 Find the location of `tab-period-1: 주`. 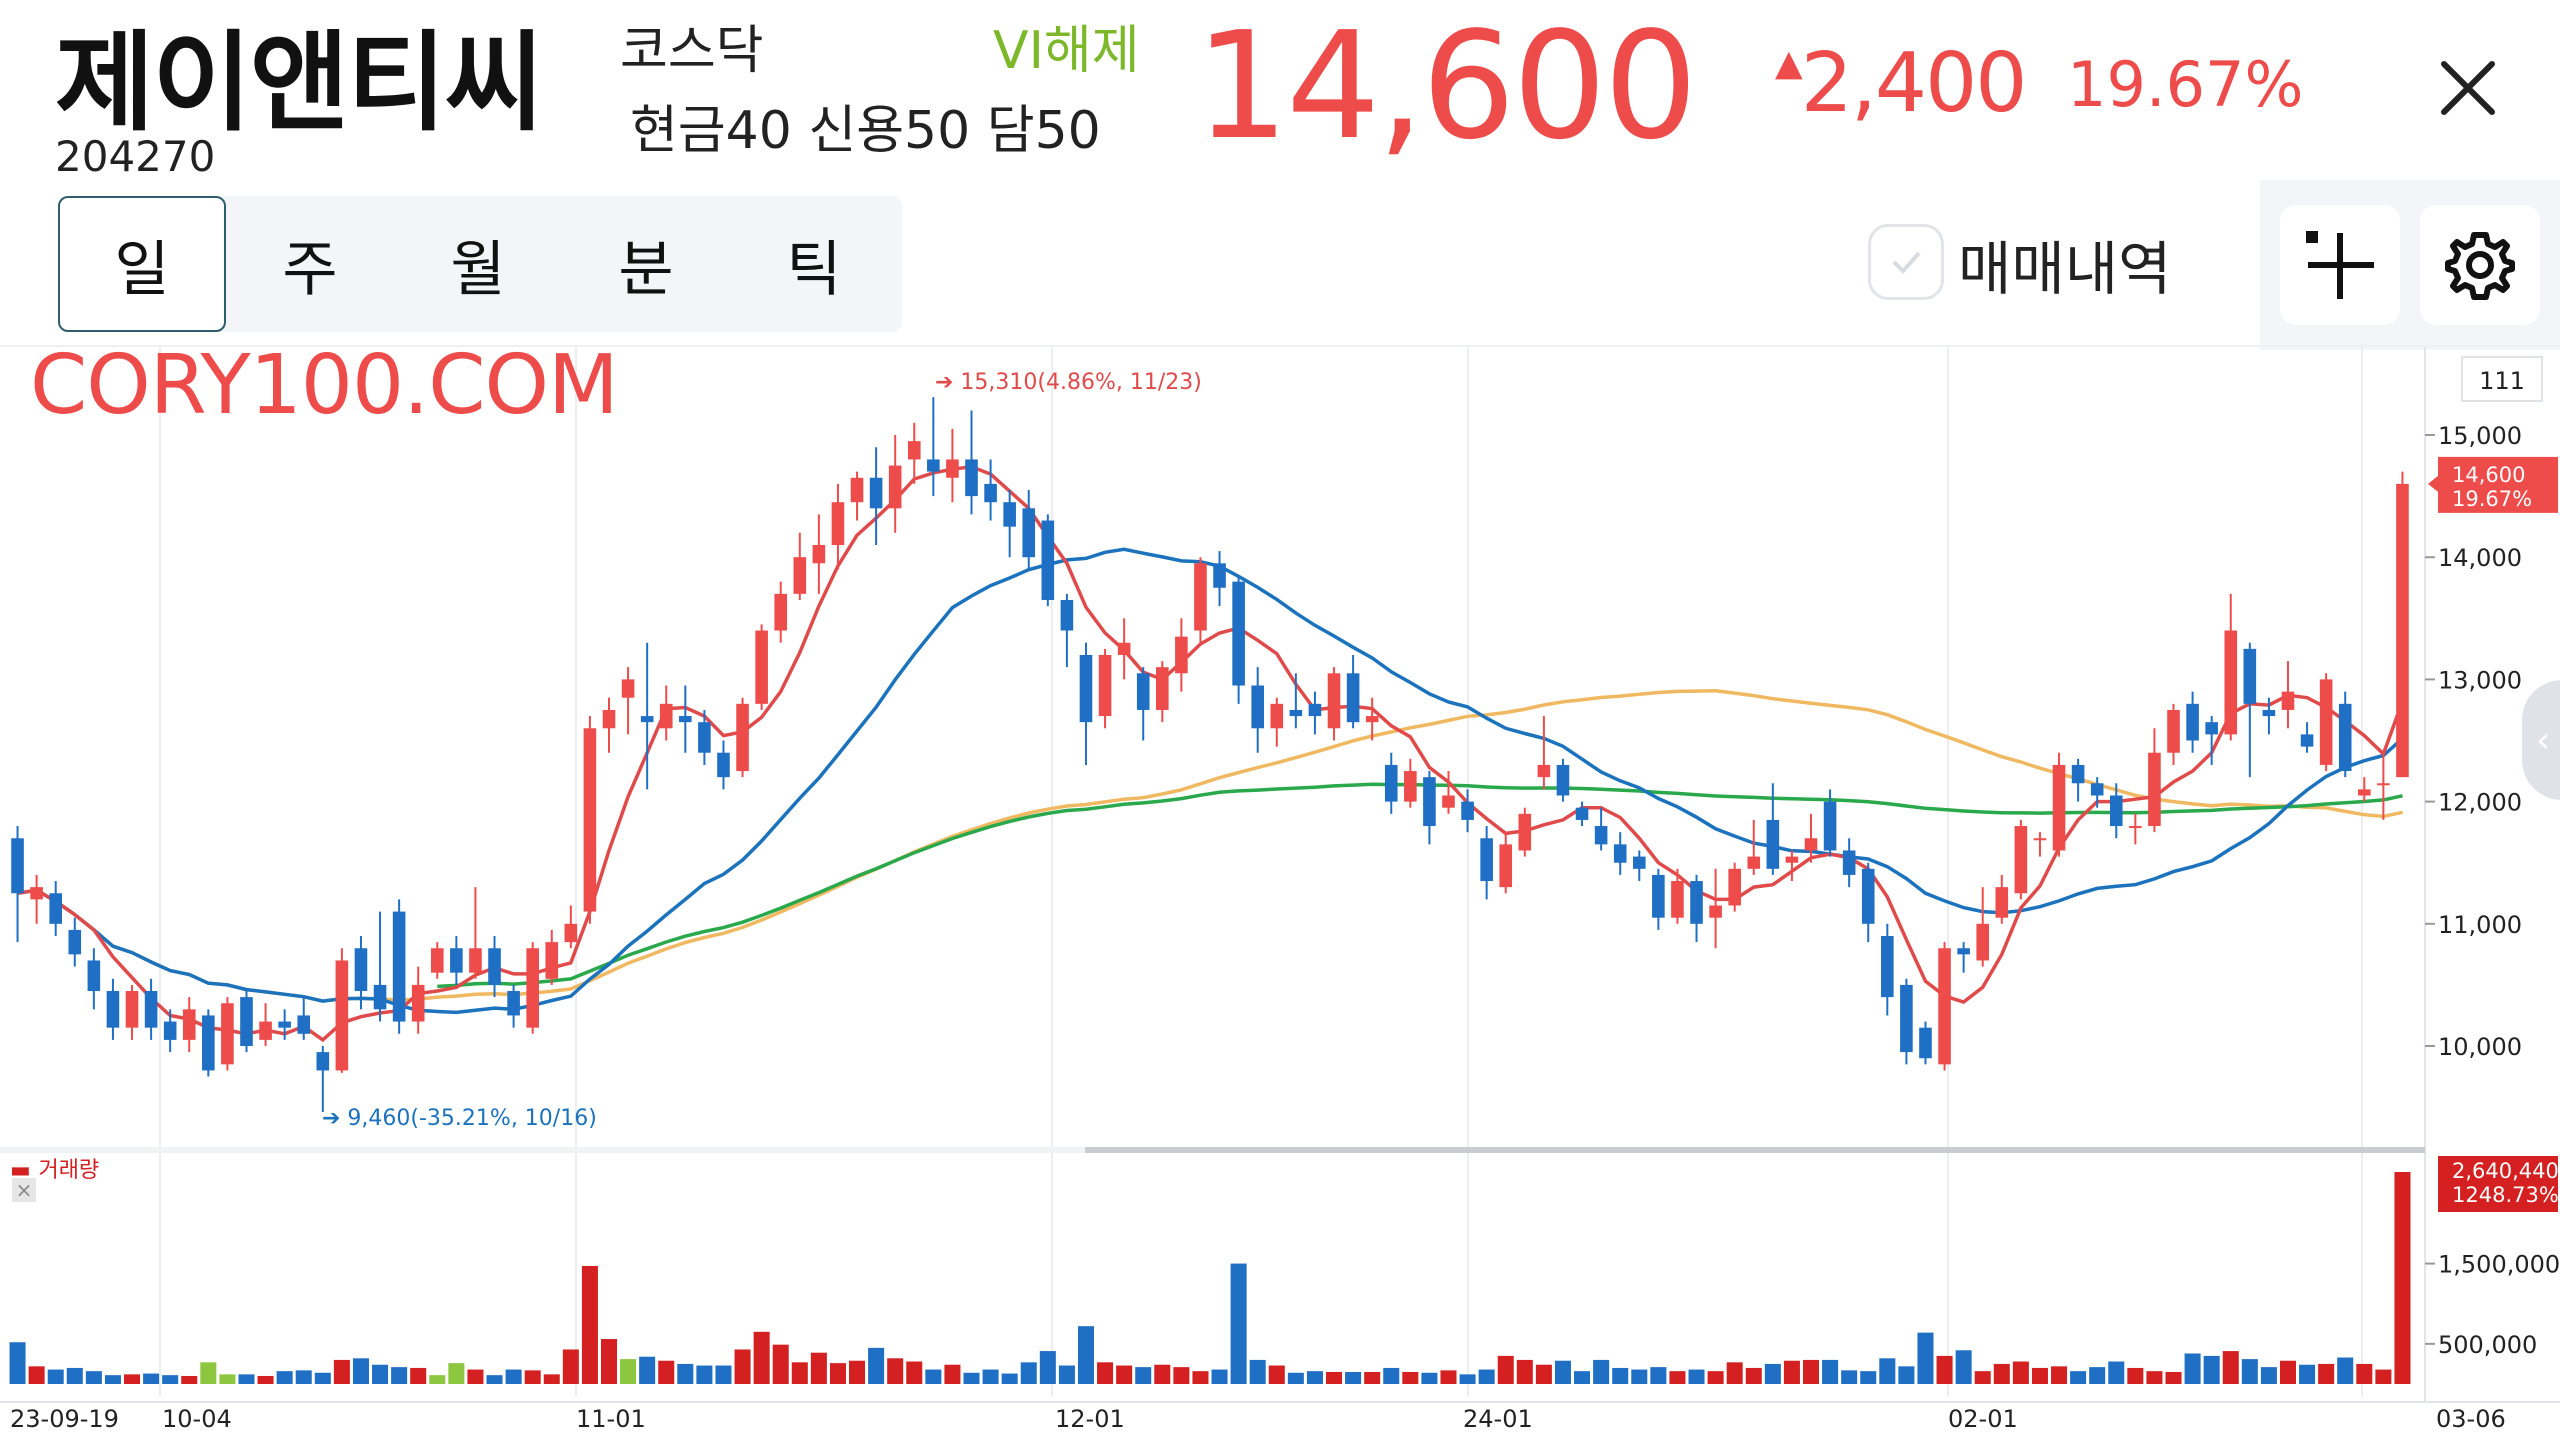

tab-period-1: 주 is located at coordinates (310, 269).